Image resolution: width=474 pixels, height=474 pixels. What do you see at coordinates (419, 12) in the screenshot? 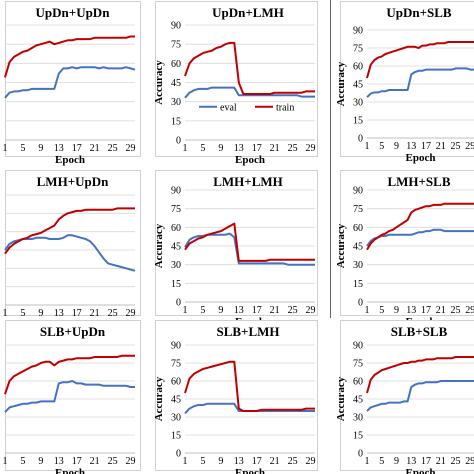
I see `chart-title: UpDn+SLB` at bounding box center [419, 12].